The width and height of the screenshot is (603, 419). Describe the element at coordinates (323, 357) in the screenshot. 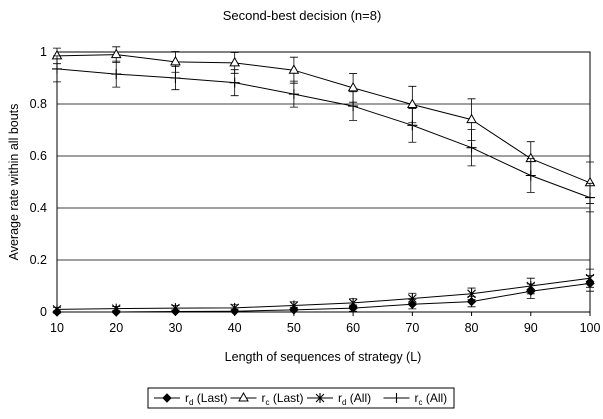

I see `x-axis-label: Length of sequences of strategy (L)` at that location.